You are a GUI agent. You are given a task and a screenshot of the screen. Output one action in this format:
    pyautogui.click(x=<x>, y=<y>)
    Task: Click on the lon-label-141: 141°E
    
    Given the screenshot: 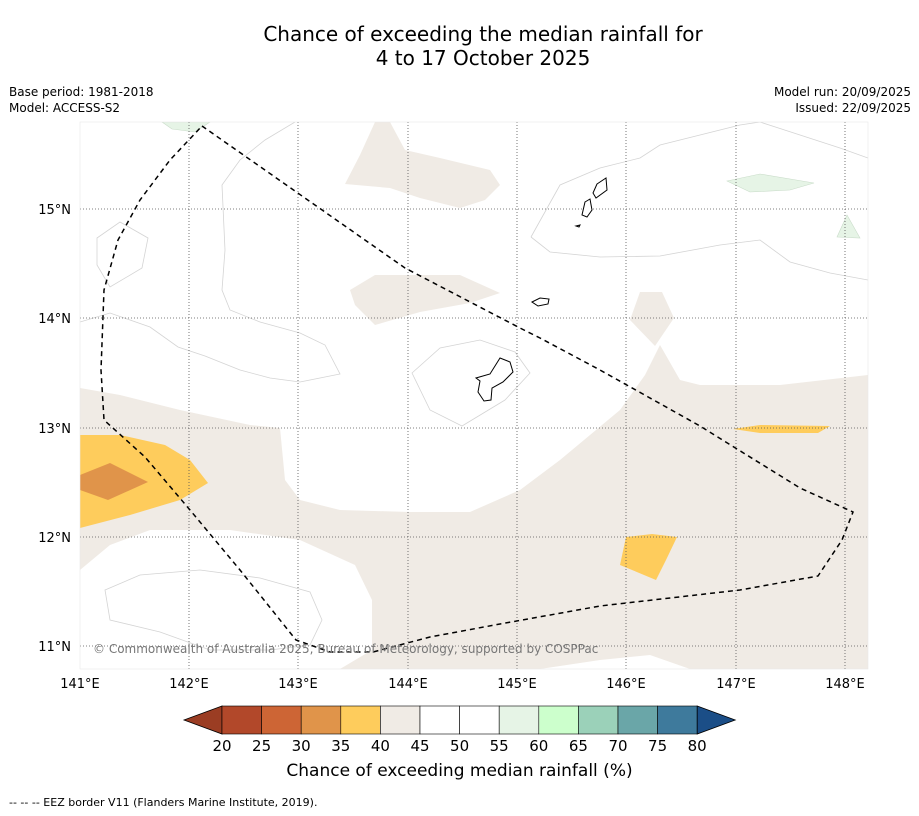 What is the action you would take?
    pyautogui.click(x=80, y=684)
    